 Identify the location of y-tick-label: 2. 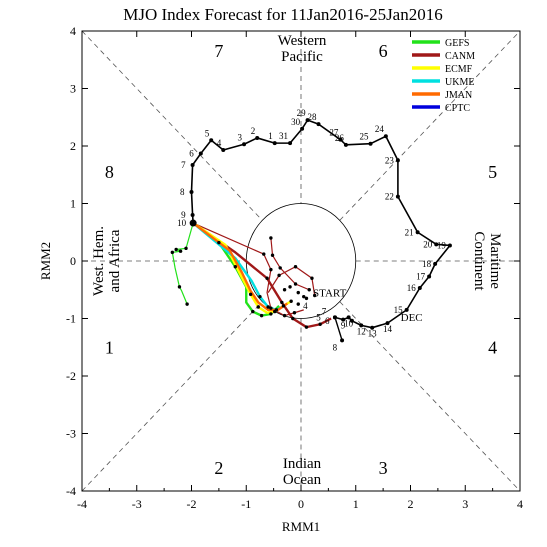
(73, 146).